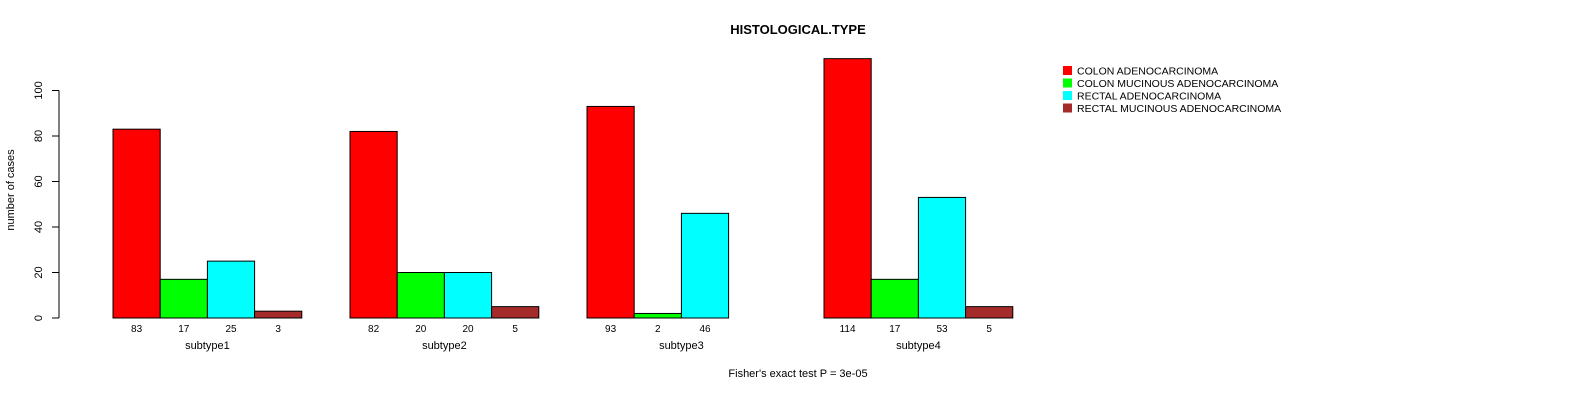  I want to click on bar-value-label: 46, so click(705, 329).